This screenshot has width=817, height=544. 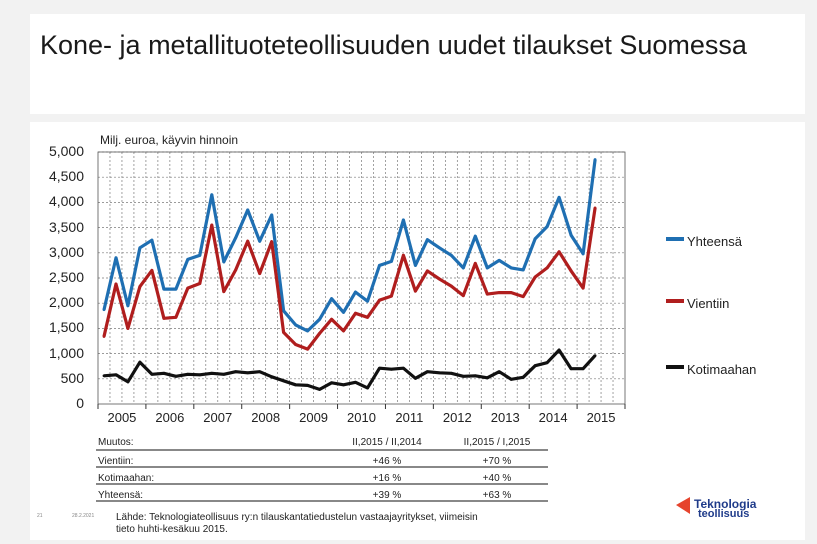 I want to click on table-cell: +63 %, so click(x=497, y=495).